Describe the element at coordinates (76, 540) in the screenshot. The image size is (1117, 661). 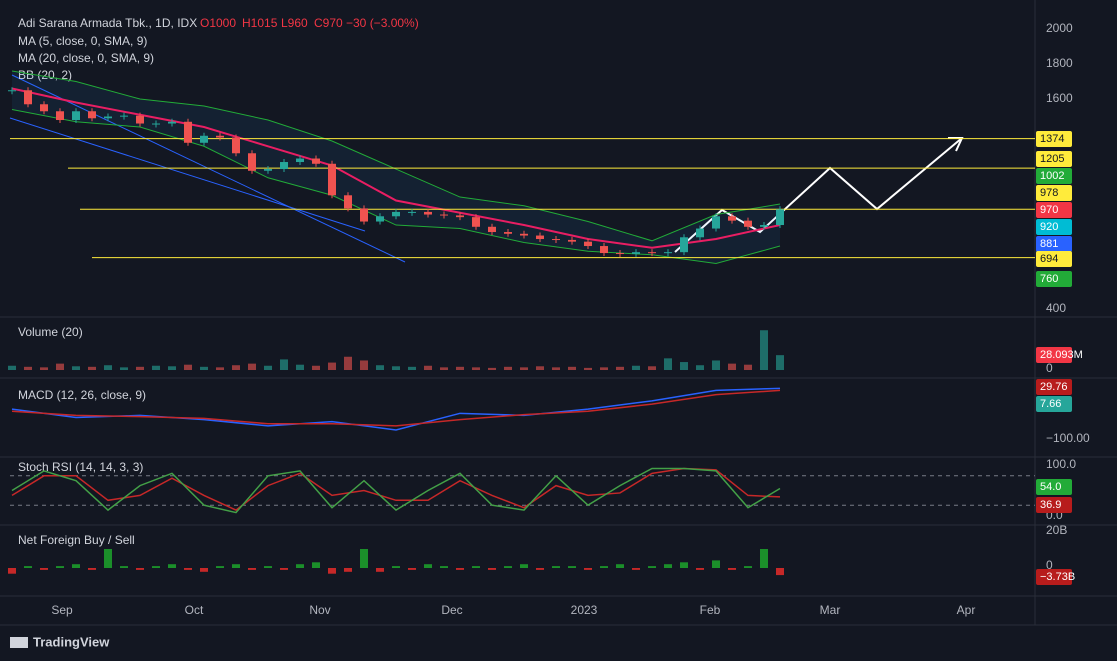
I see `pane-title: Net Foreign Buy / Sell` at that location.